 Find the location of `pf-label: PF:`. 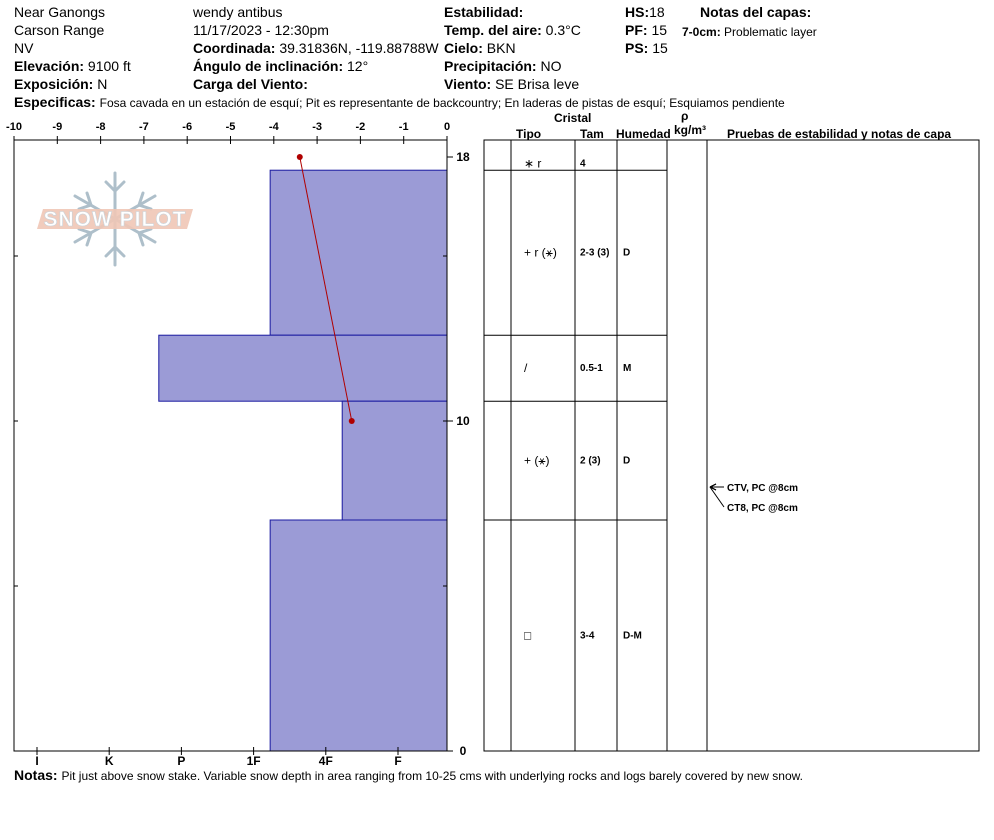

pf-label: PF: is located at coordinates (636, 30).